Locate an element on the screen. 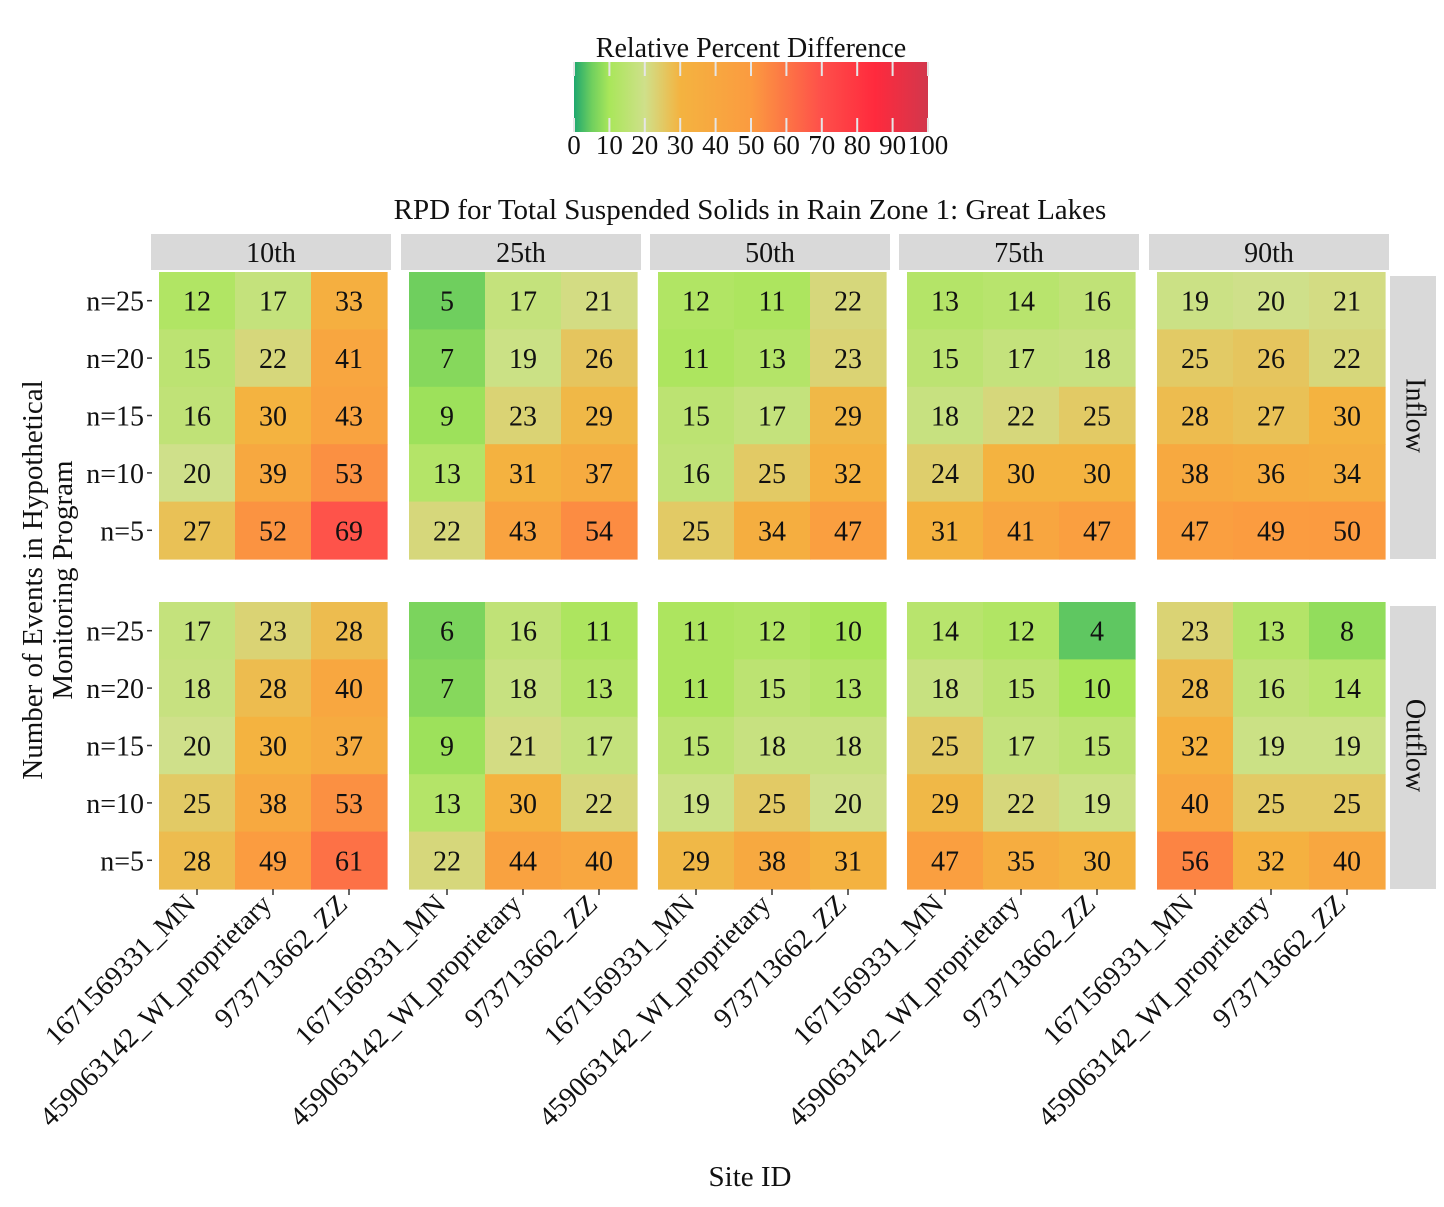  cell-value-label: 29 is located at coordinates (945, 804).